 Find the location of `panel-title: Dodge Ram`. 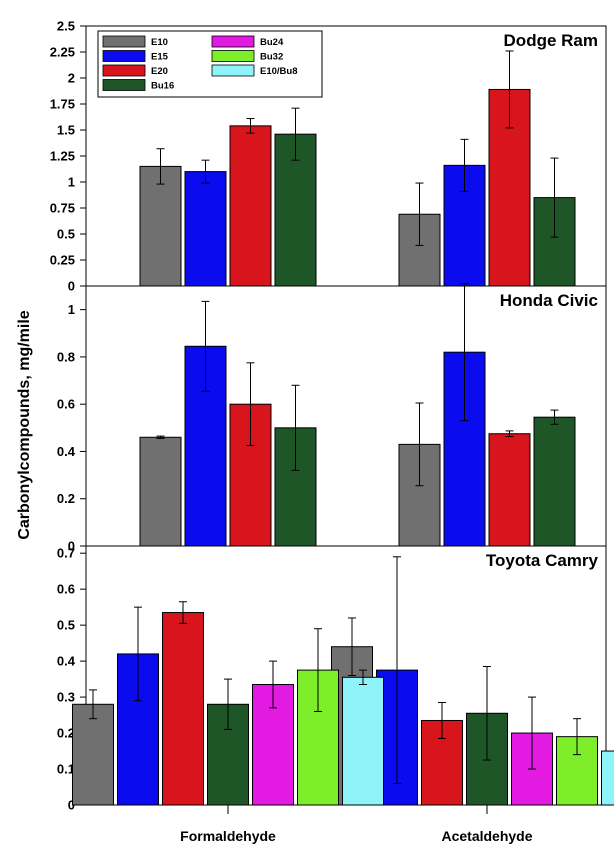

panel-title: Dodge Ram is located at coordinates (551, 40).